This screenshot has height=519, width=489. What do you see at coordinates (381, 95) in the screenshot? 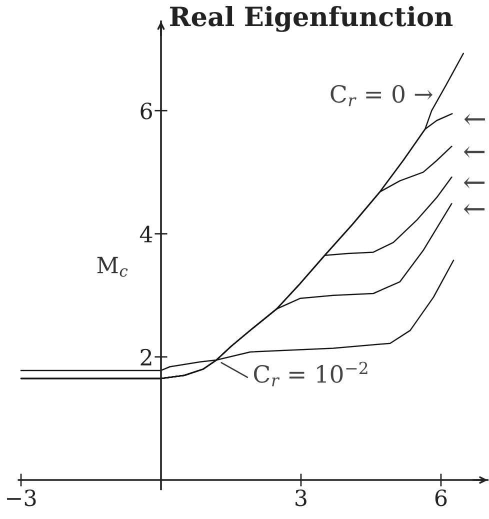
I see `annotation: C$_{r}$ = 0 →` at bounding box center [381, 95].